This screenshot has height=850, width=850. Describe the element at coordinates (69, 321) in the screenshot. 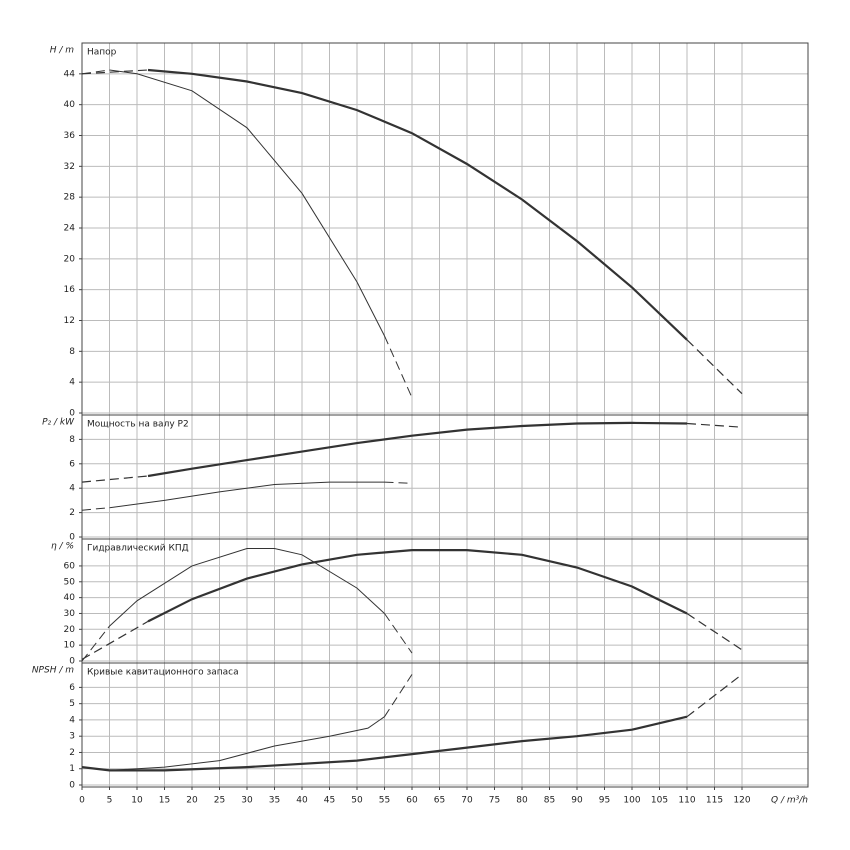

I see `y-tick-label: 12` at that location.